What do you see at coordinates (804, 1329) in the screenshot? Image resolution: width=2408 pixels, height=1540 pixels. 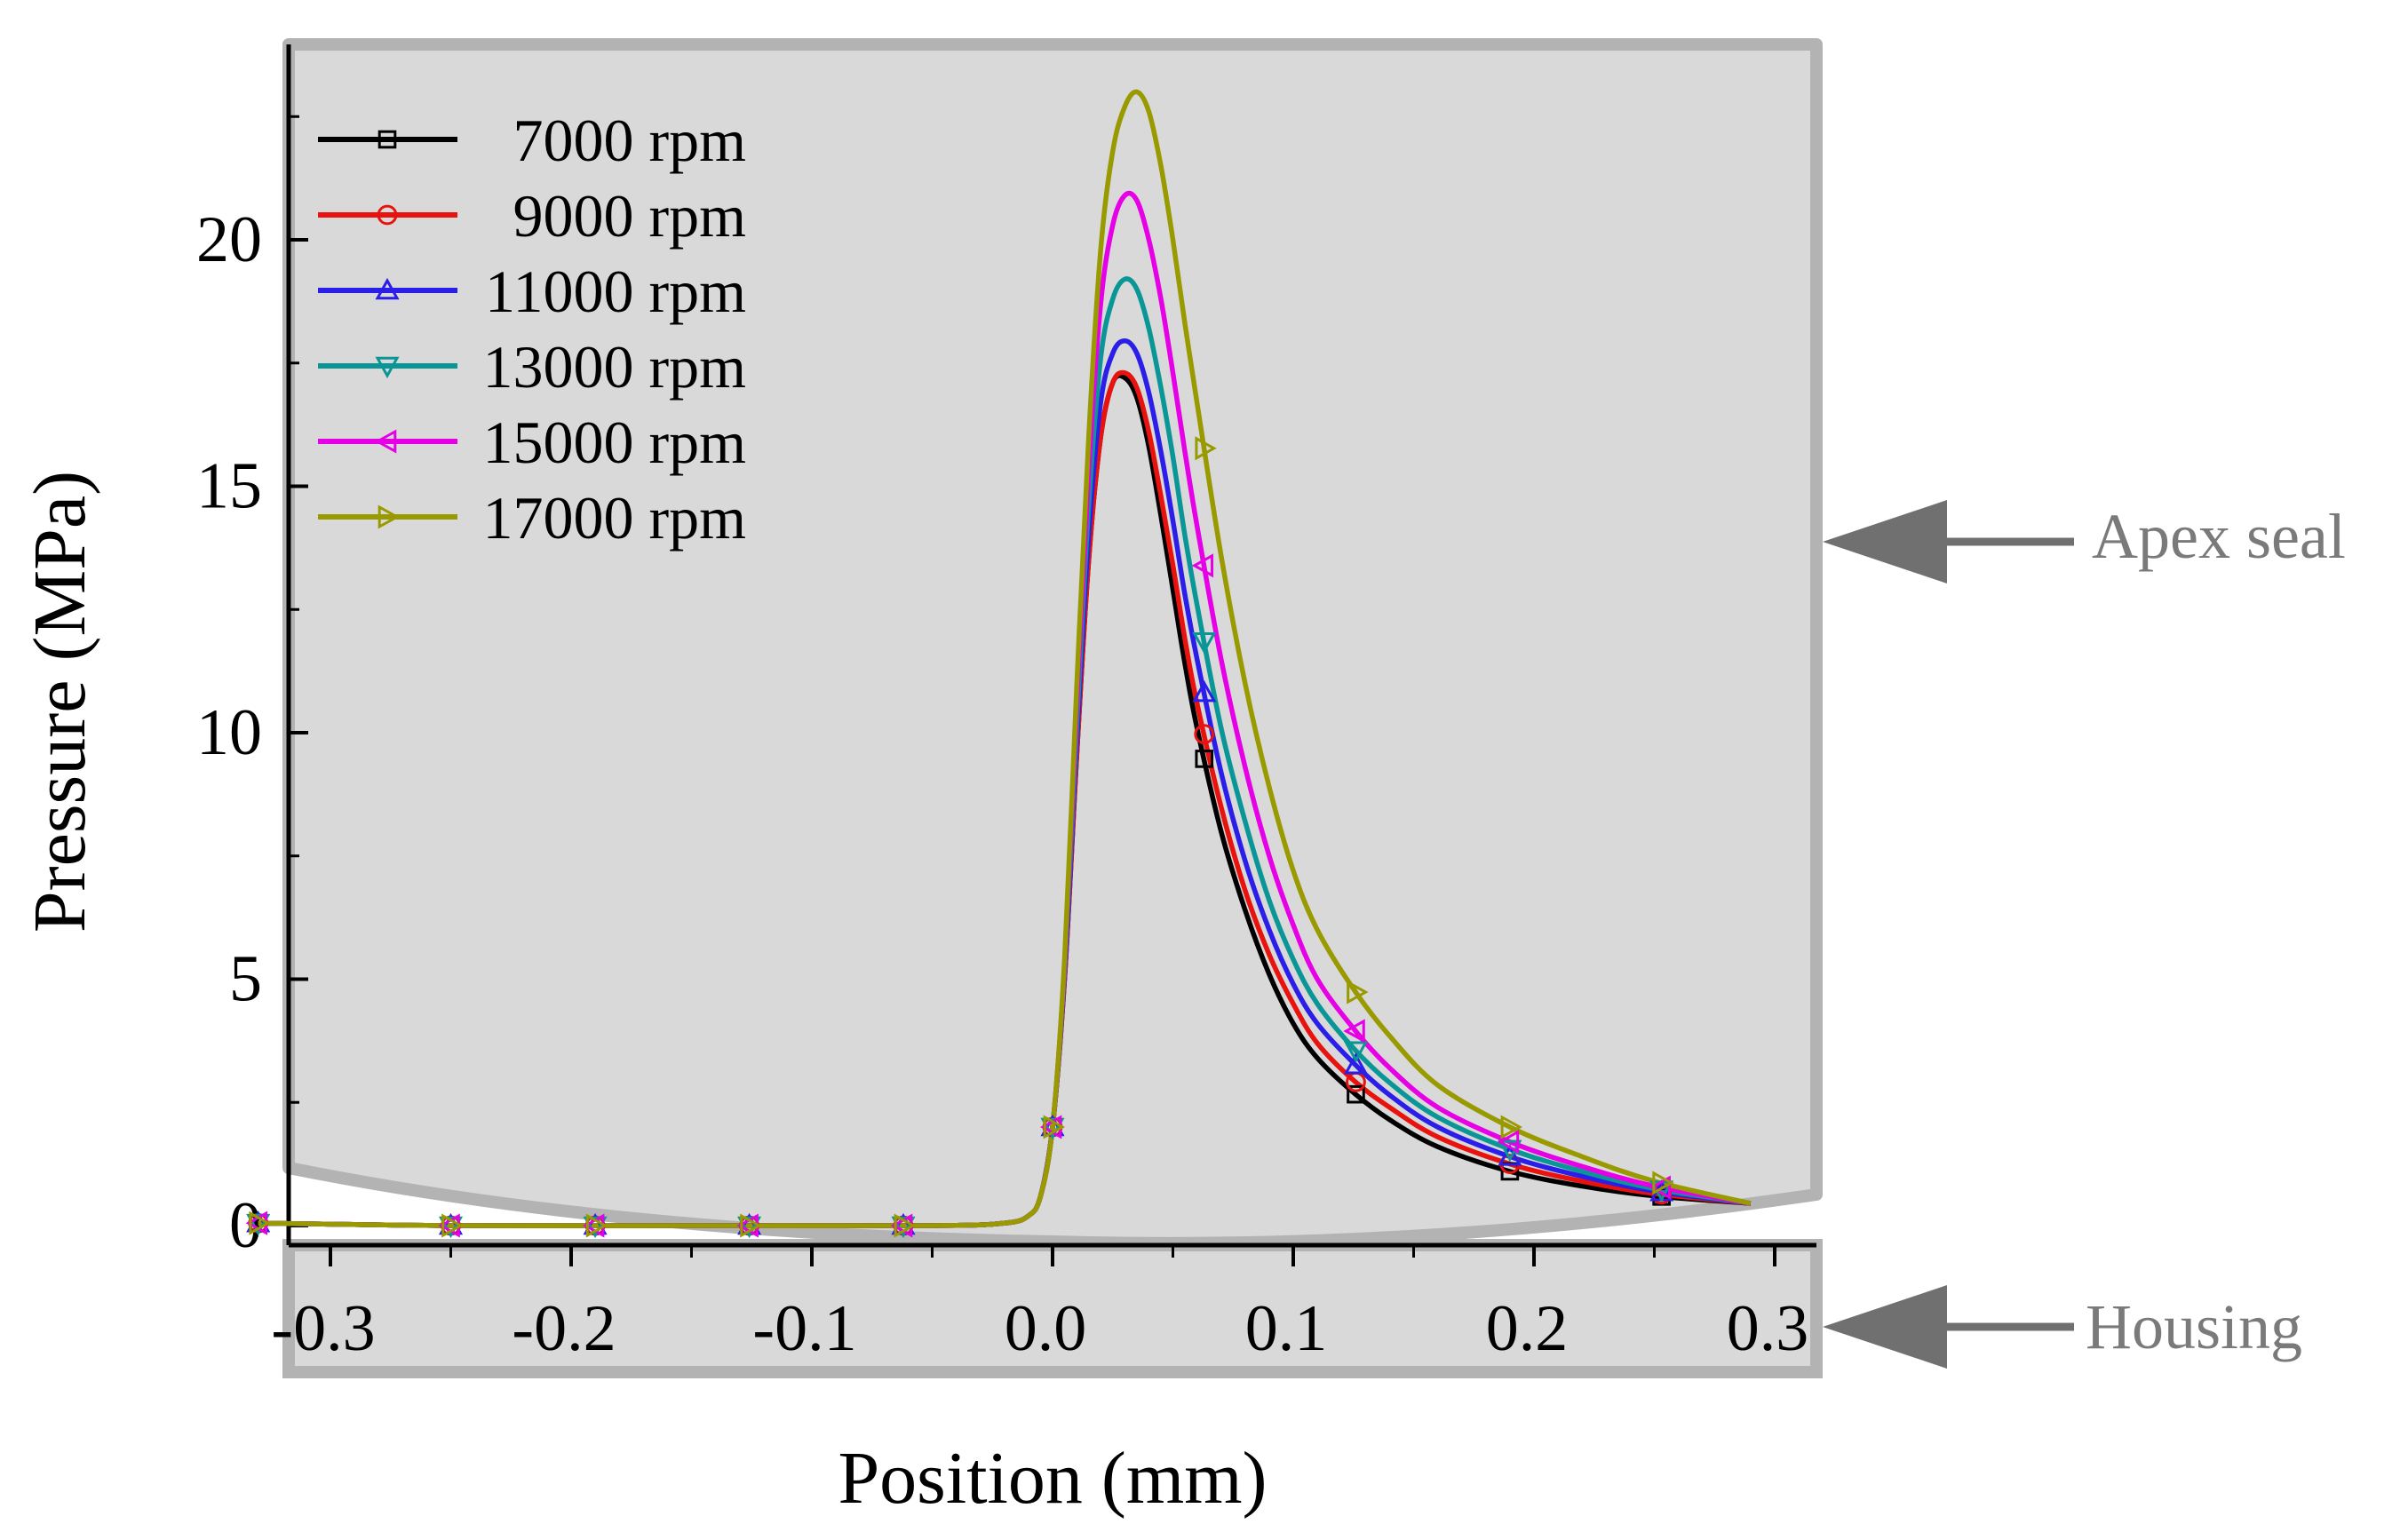 I see `x-tick-label: -0.1` at bounding box center [804, 1329].